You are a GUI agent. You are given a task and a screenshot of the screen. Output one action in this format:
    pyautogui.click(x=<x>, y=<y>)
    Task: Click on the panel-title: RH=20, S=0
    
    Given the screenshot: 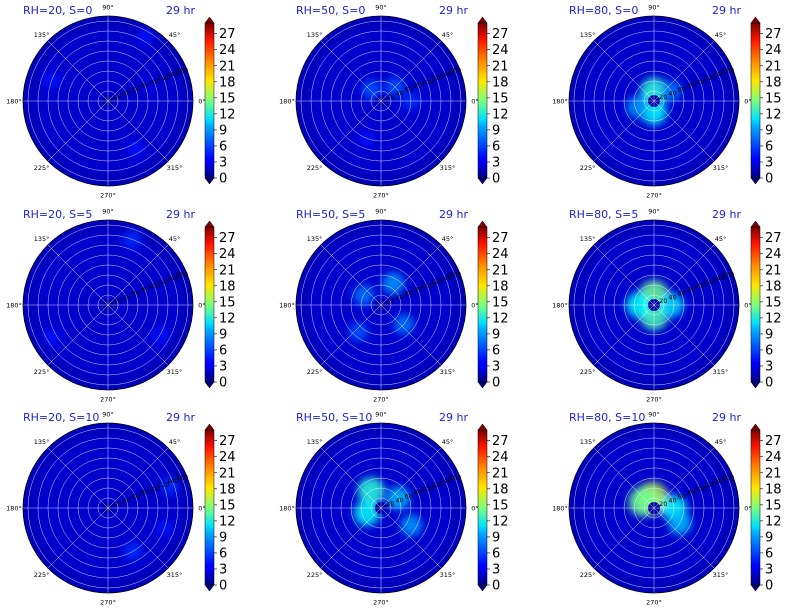 What is the action you would take?
    pyautogui.click(x=57, y=10)
    